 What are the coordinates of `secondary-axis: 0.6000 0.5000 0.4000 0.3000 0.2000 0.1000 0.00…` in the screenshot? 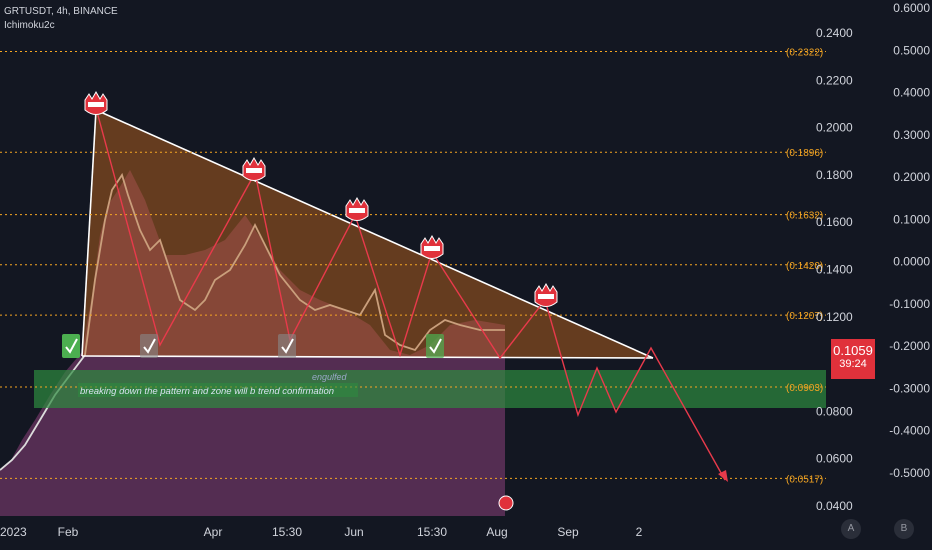 It's located at (909, 240).